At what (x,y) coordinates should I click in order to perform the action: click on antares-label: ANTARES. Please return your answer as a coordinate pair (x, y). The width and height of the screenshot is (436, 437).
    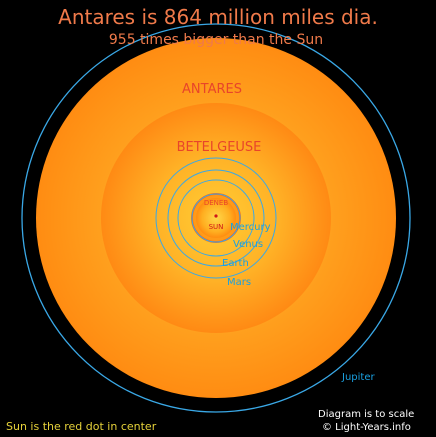
    Looking at the image, I should click on (212, 89).